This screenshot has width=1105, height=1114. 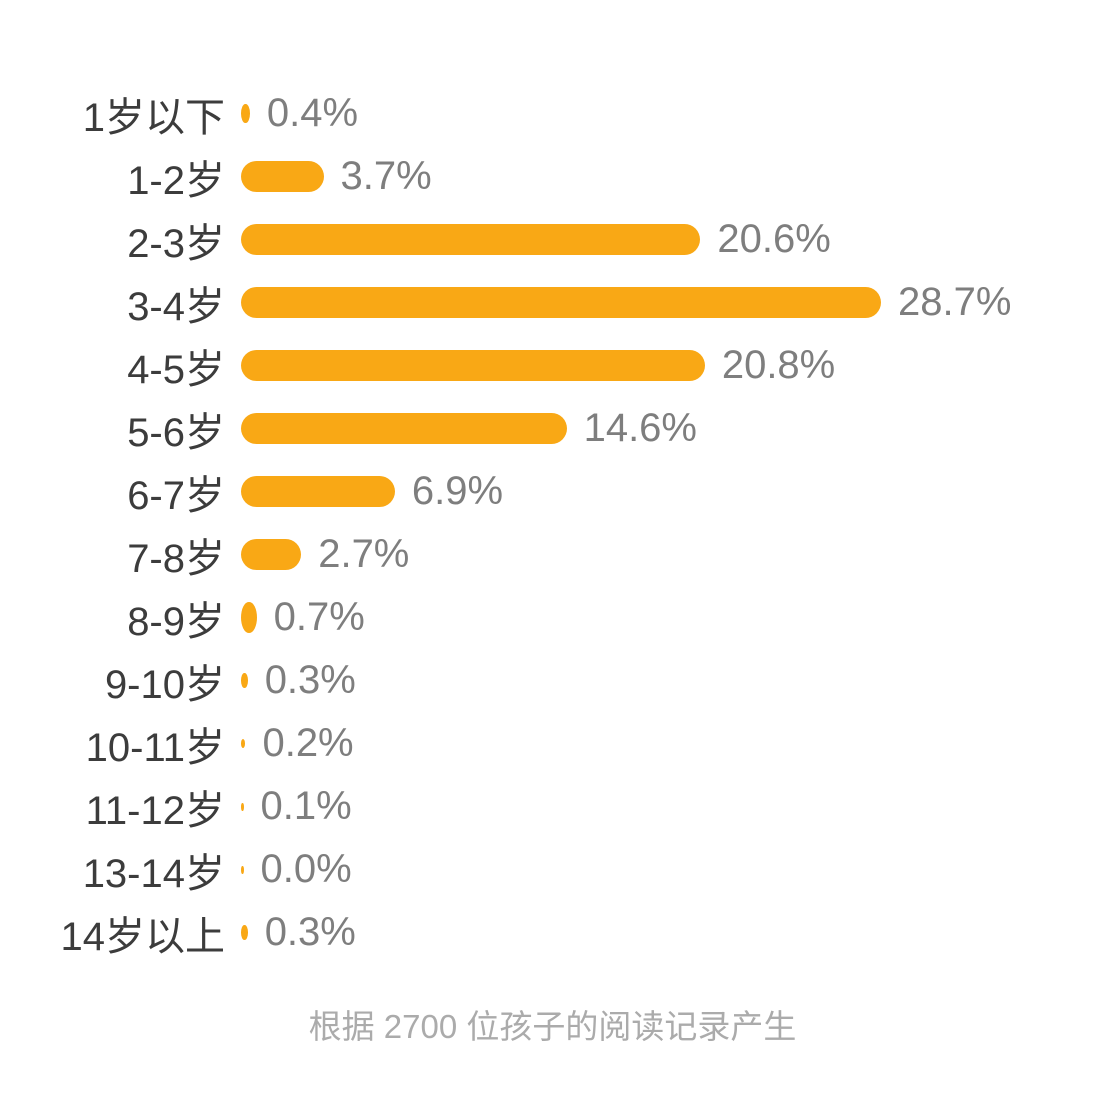 I want to click on value-label: 14.6%, so click(x=640, y=428).